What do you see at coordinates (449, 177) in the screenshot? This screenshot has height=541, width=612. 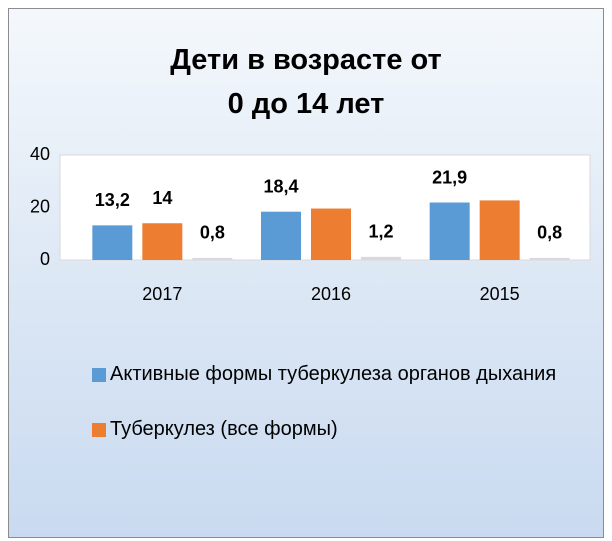 I see `data-label: 21,9` at bounding box center [449, 177].